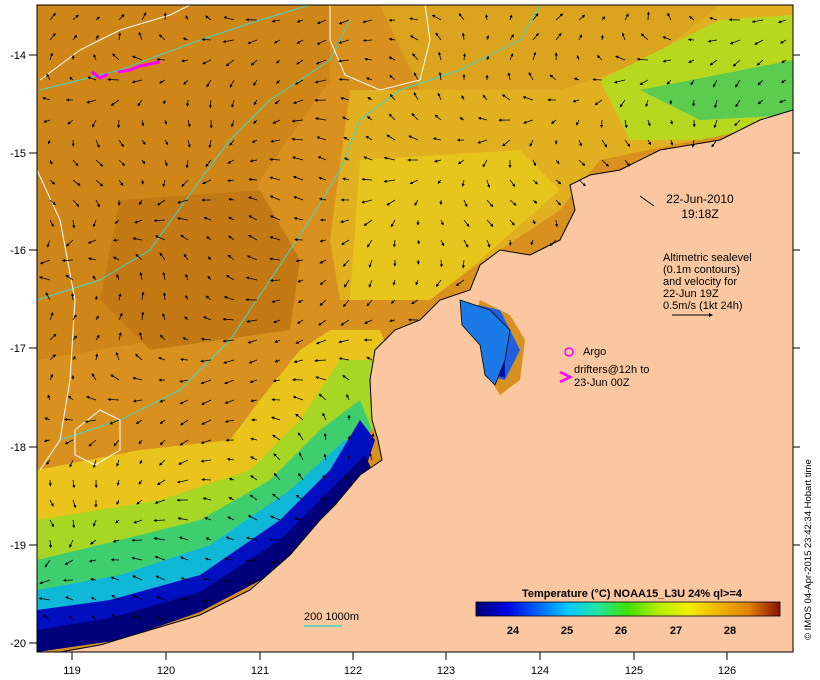  Describe the element at coordinates (18, 546) in the screenshot. I see `y-tick-label: -19` at that location.